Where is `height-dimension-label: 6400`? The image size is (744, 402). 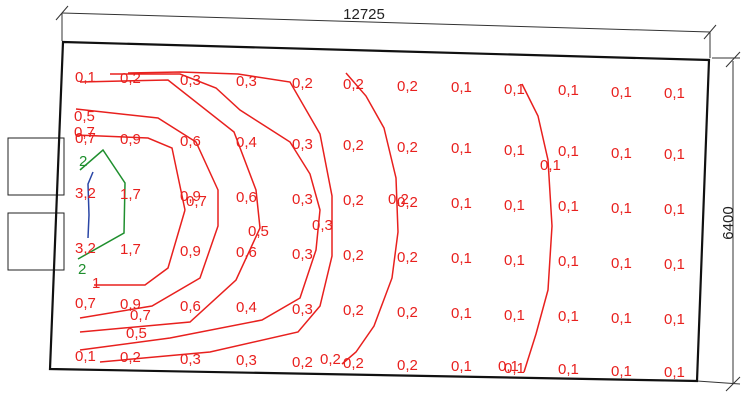
height-dimension-label: 6400 is located at coordinates (728, 222).